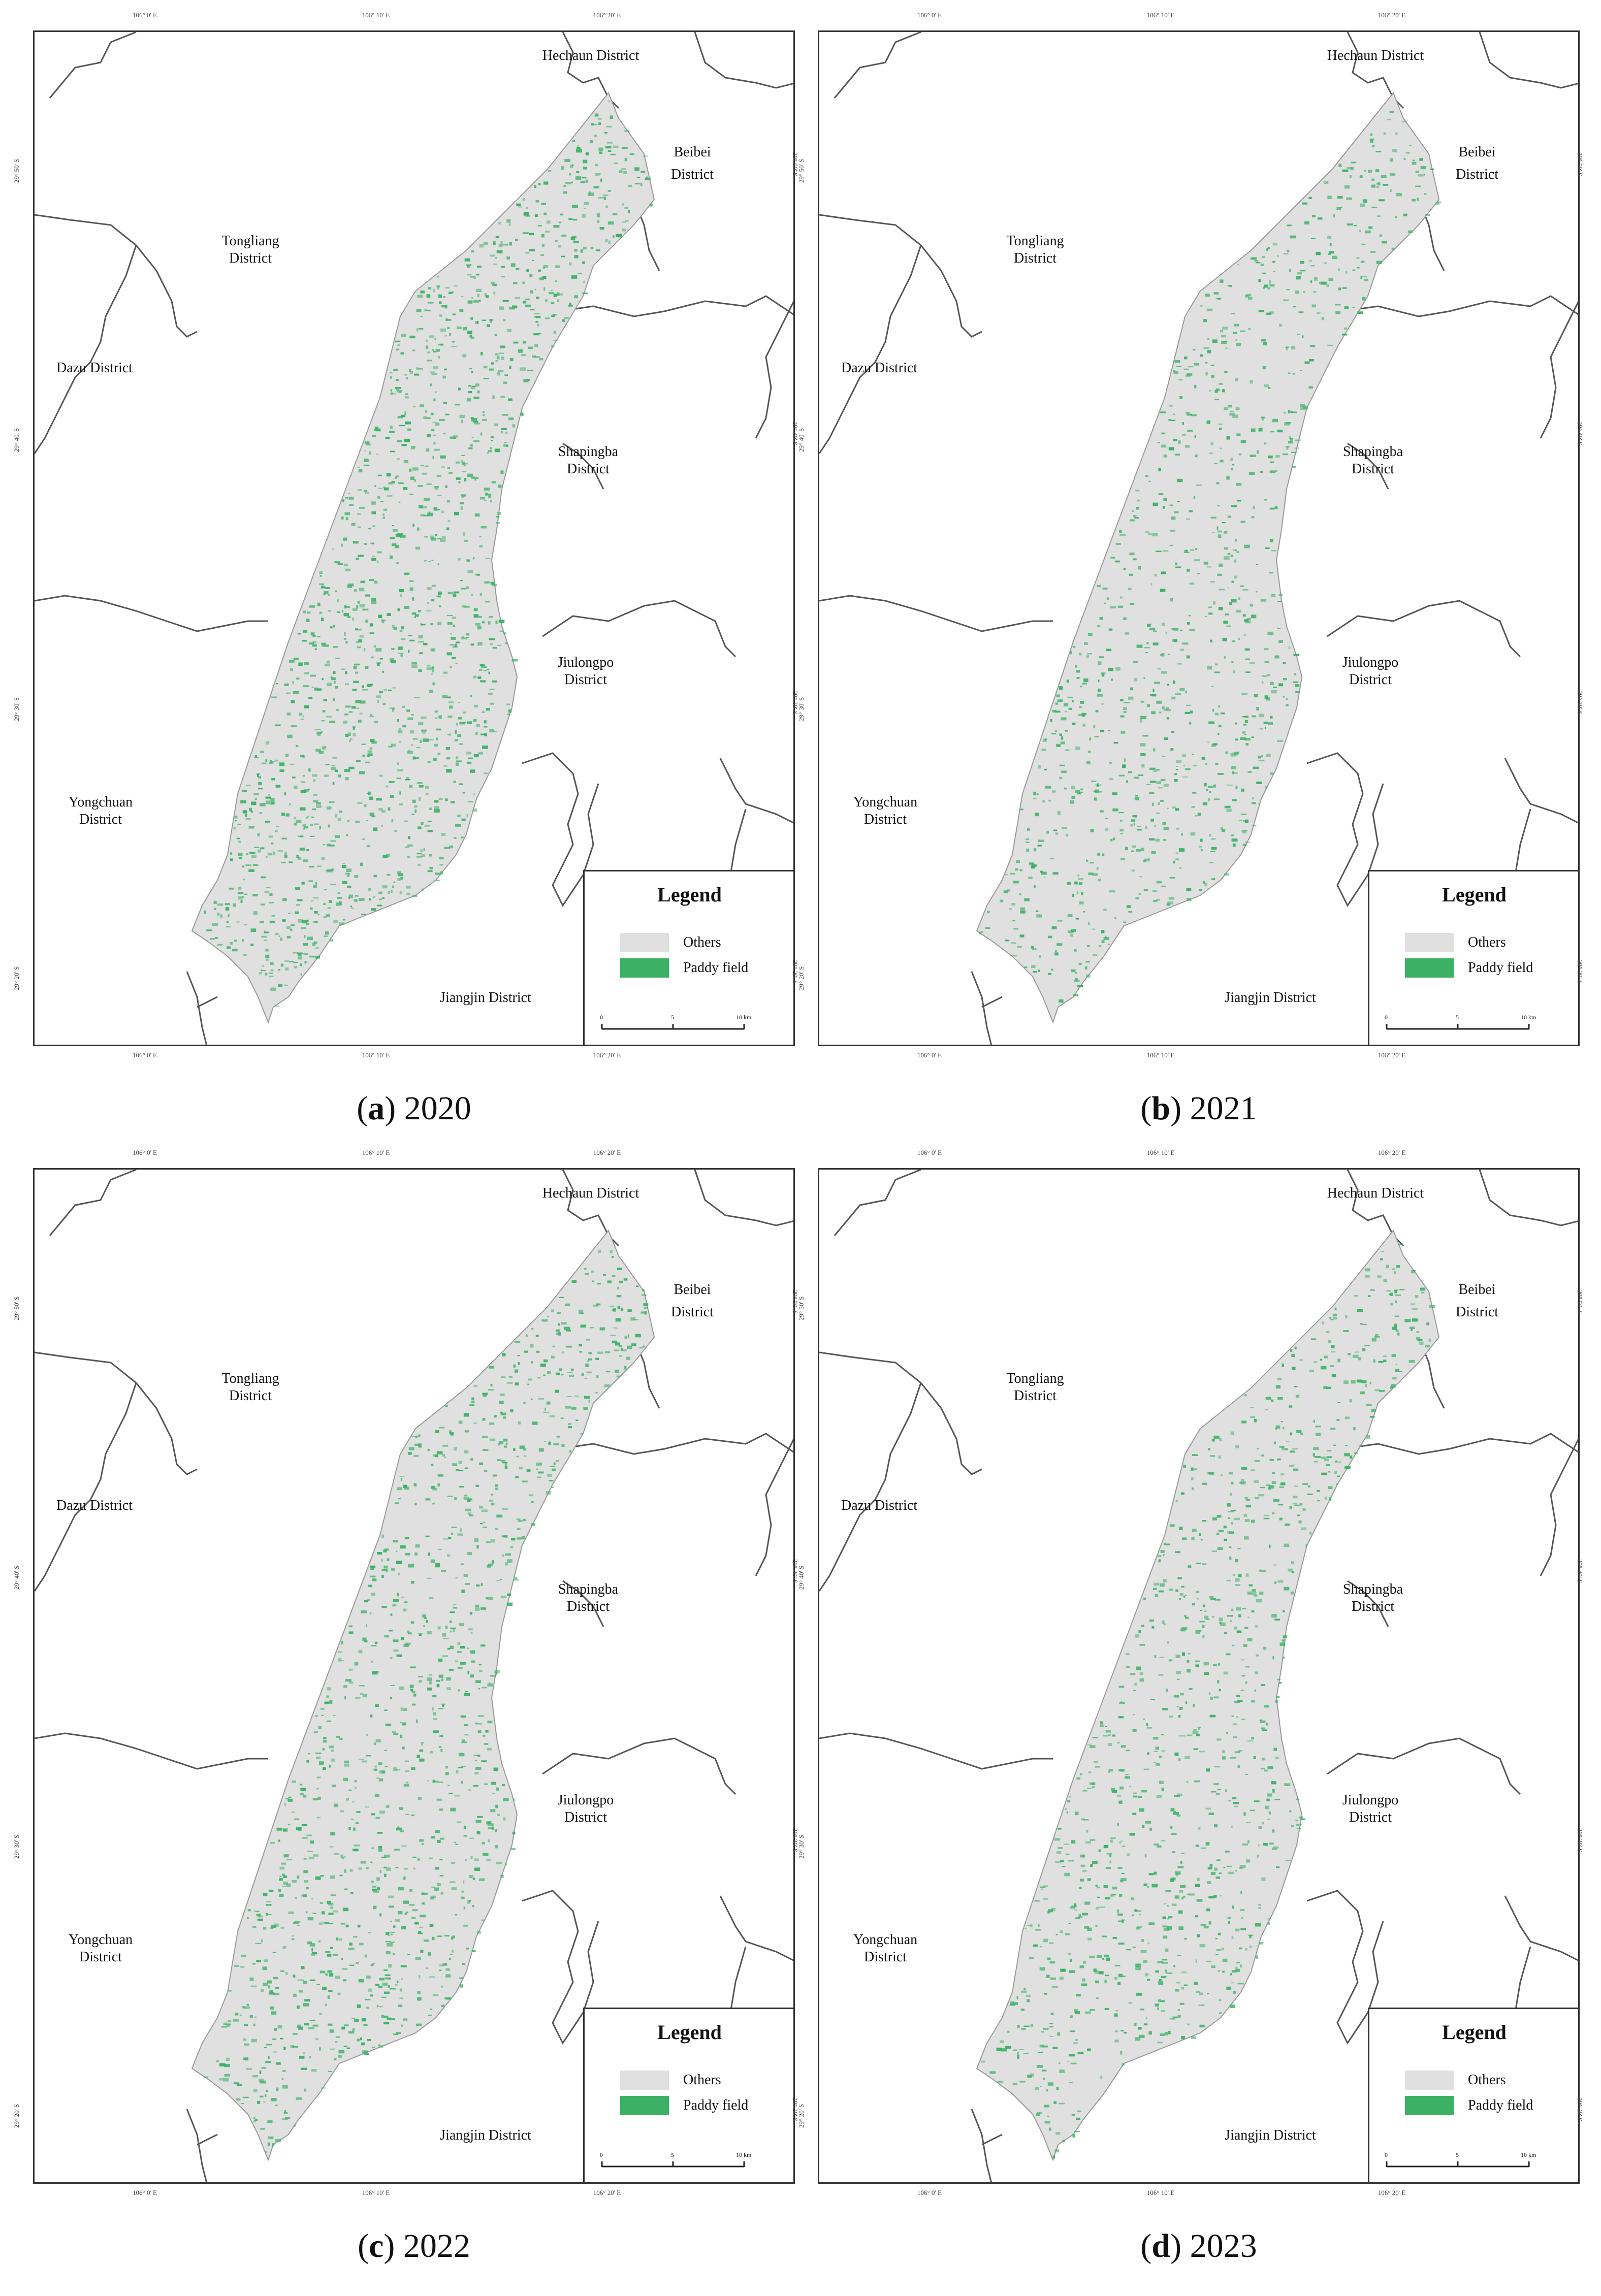  Describe the element at coordinates (16, 978) in the screenshot. I see `lat-tick-label: 29° 20' S` at that location.